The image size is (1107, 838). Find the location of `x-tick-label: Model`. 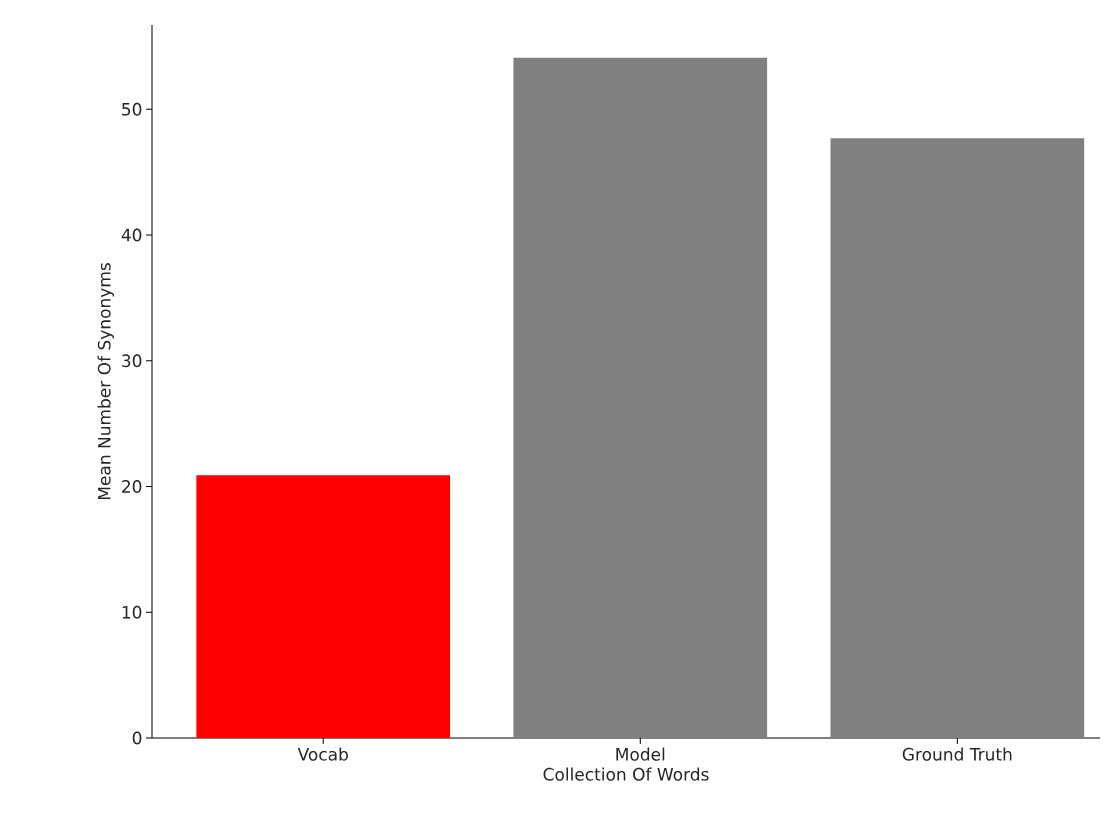

x-tick-label: Model is located at coordinates (640, 754).